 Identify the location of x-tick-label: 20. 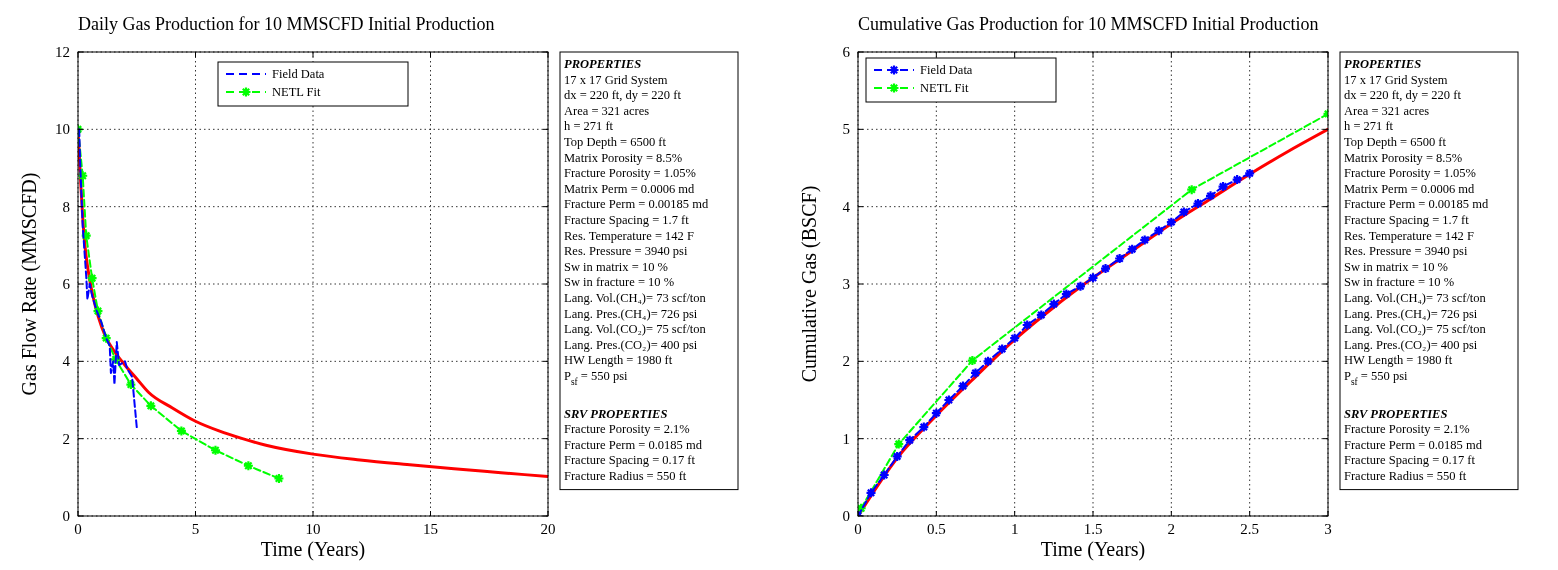
(548, 529).